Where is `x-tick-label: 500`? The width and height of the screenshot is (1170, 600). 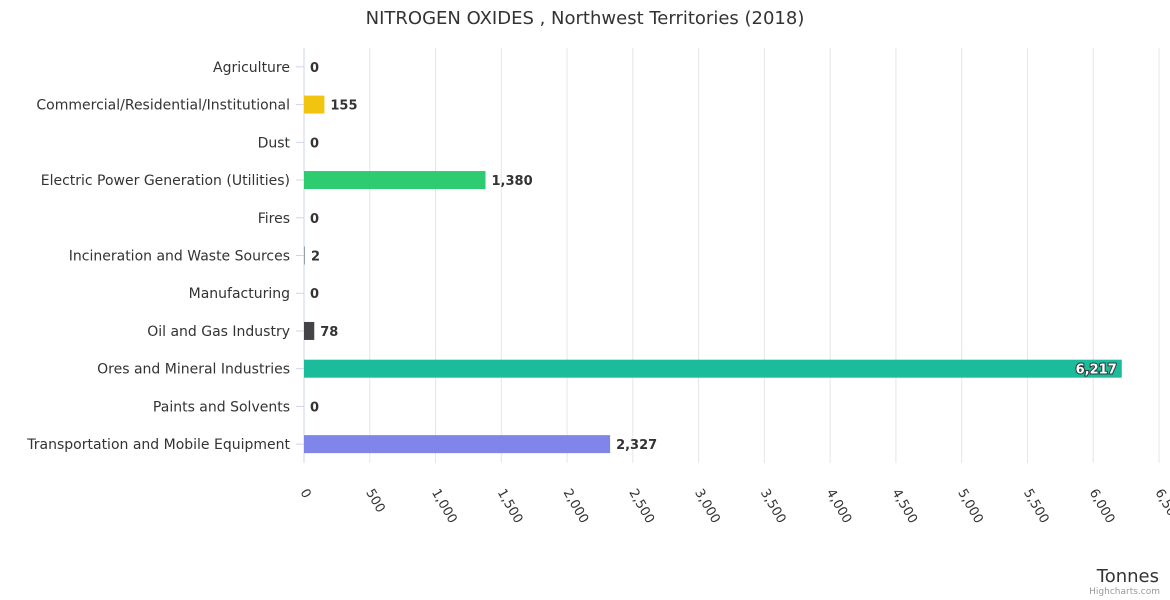 x-tick-label: 500 is located at coordinates (374, 501).